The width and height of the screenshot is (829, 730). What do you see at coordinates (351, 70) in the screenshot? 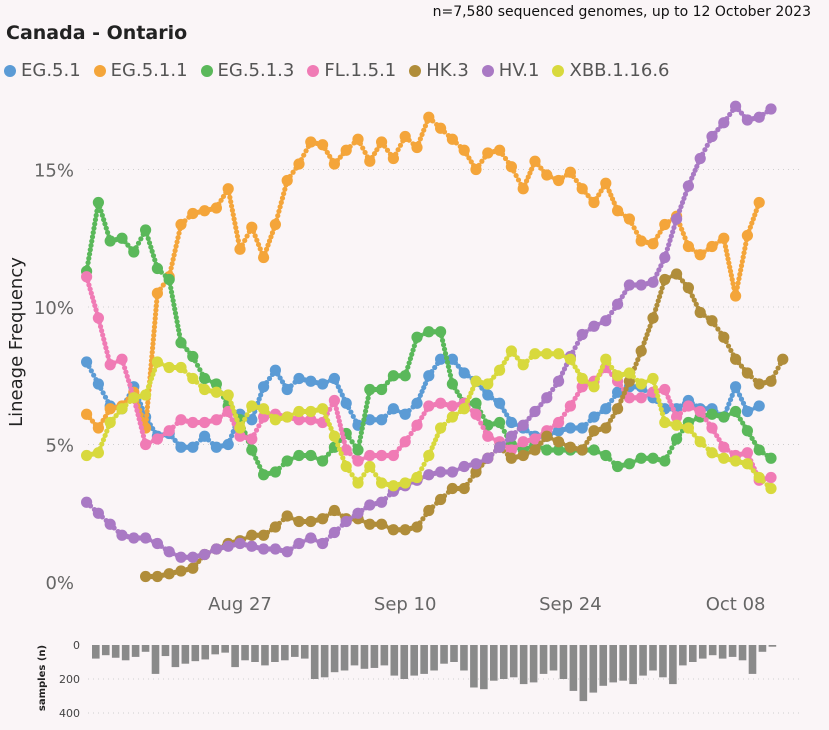
I see `legend-item-fl-1-5-1: FL.1.5.1` at bounding box center [351, 70].